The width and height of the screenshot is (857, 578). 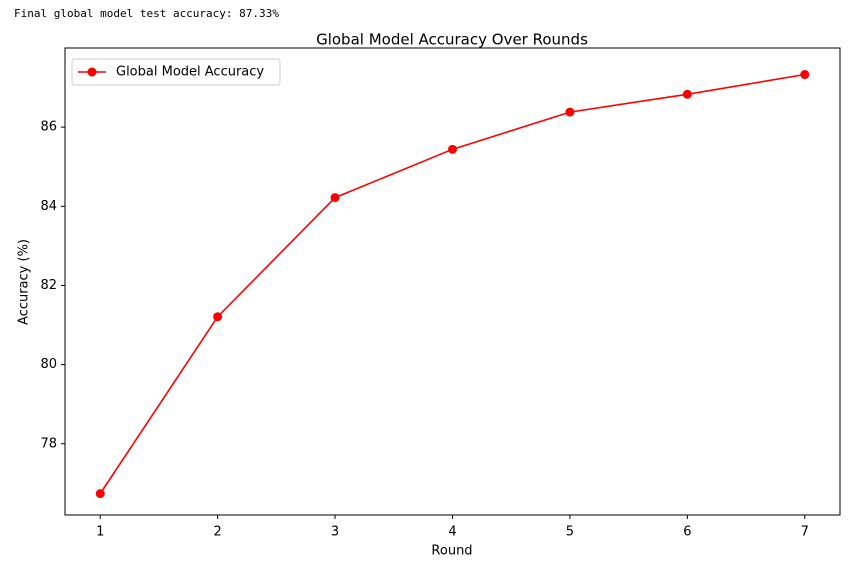 I want to click on y-tick-label: 86, so click(x=48, y=127).